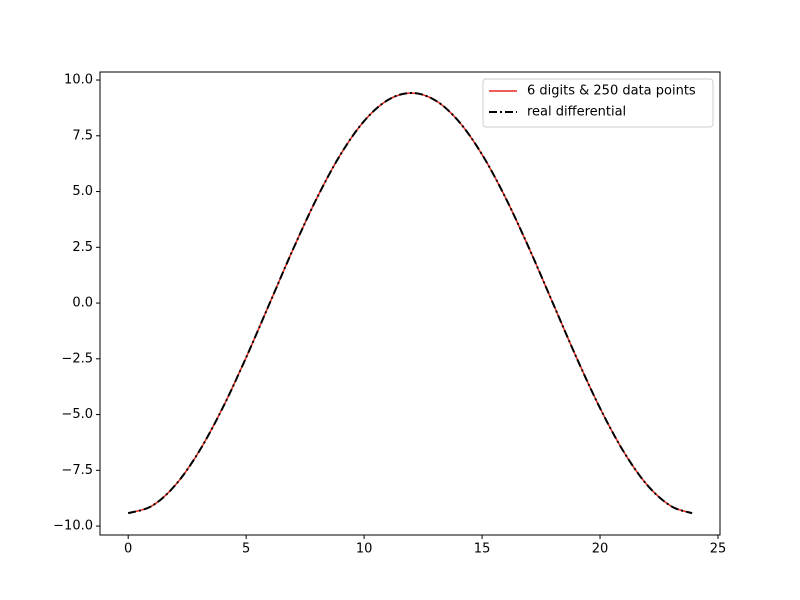  What do you see at coordinates (82, 247) in the screenshot?
I see `y-tick-label: 2.5` at bounding box center [82, 247].